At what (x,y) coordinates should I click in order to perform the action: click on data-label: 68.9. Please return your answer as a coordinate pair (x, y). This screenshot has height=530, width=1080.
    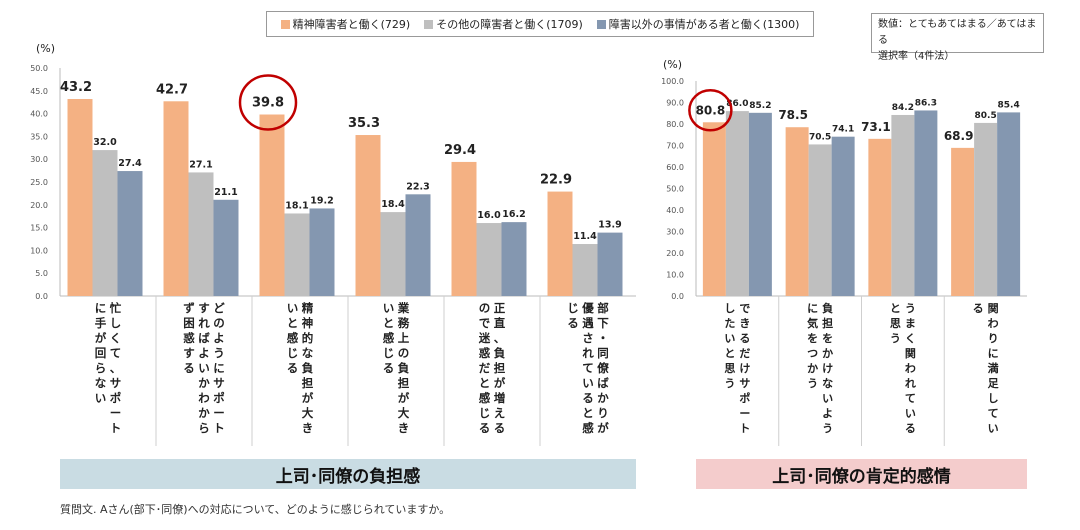
    Looking at the image, I should click on (959, 136).